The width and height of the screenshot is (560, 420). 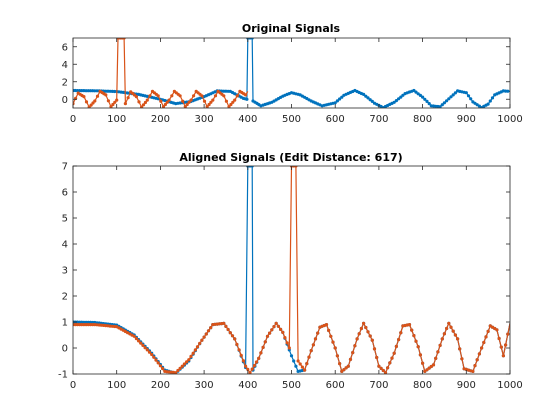 What do you see at coordinates (204, 385) in the screenshot?
I see `x-tick-label: 300` at bounding box center [204, 385].